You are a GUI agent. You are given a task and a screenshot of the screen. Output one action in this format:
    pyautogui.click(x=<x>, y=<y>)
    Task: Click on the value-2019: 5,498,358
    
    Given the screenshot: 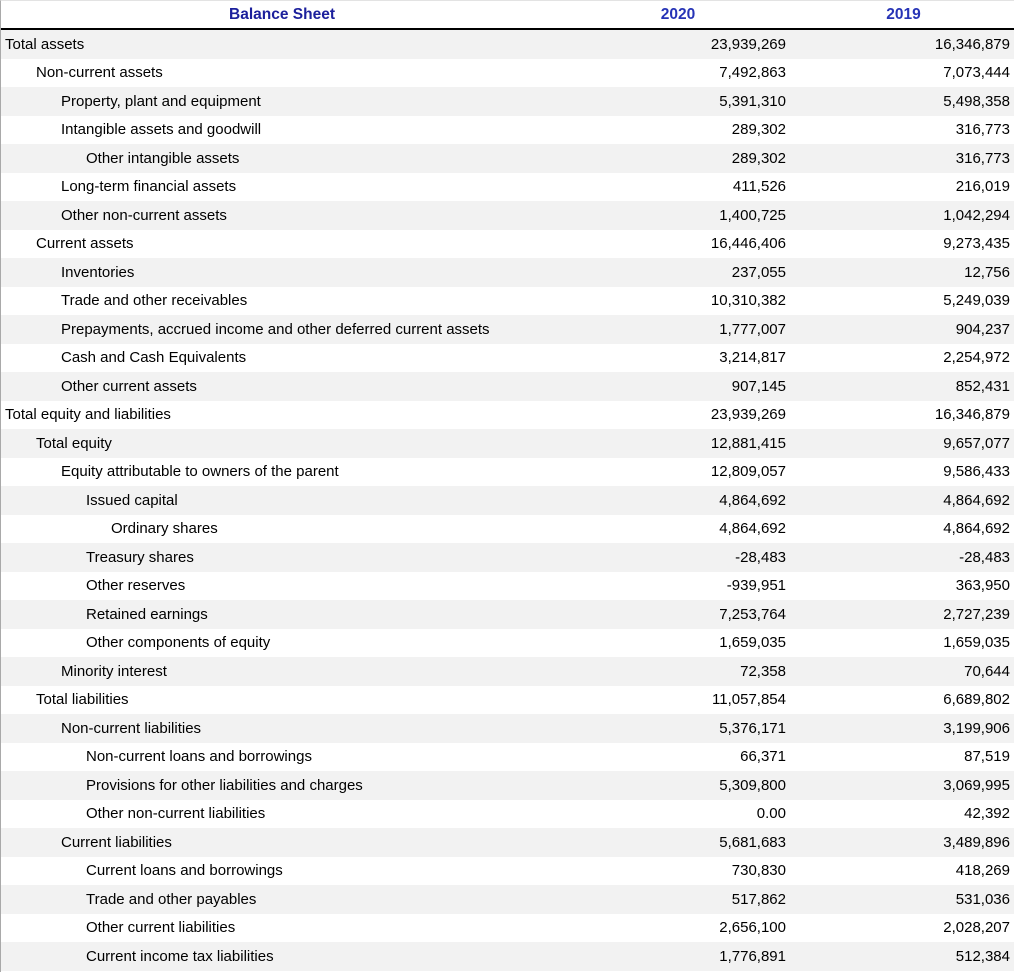 What is the action you would take?
    pyautogui.click(x=976, y=101)
    